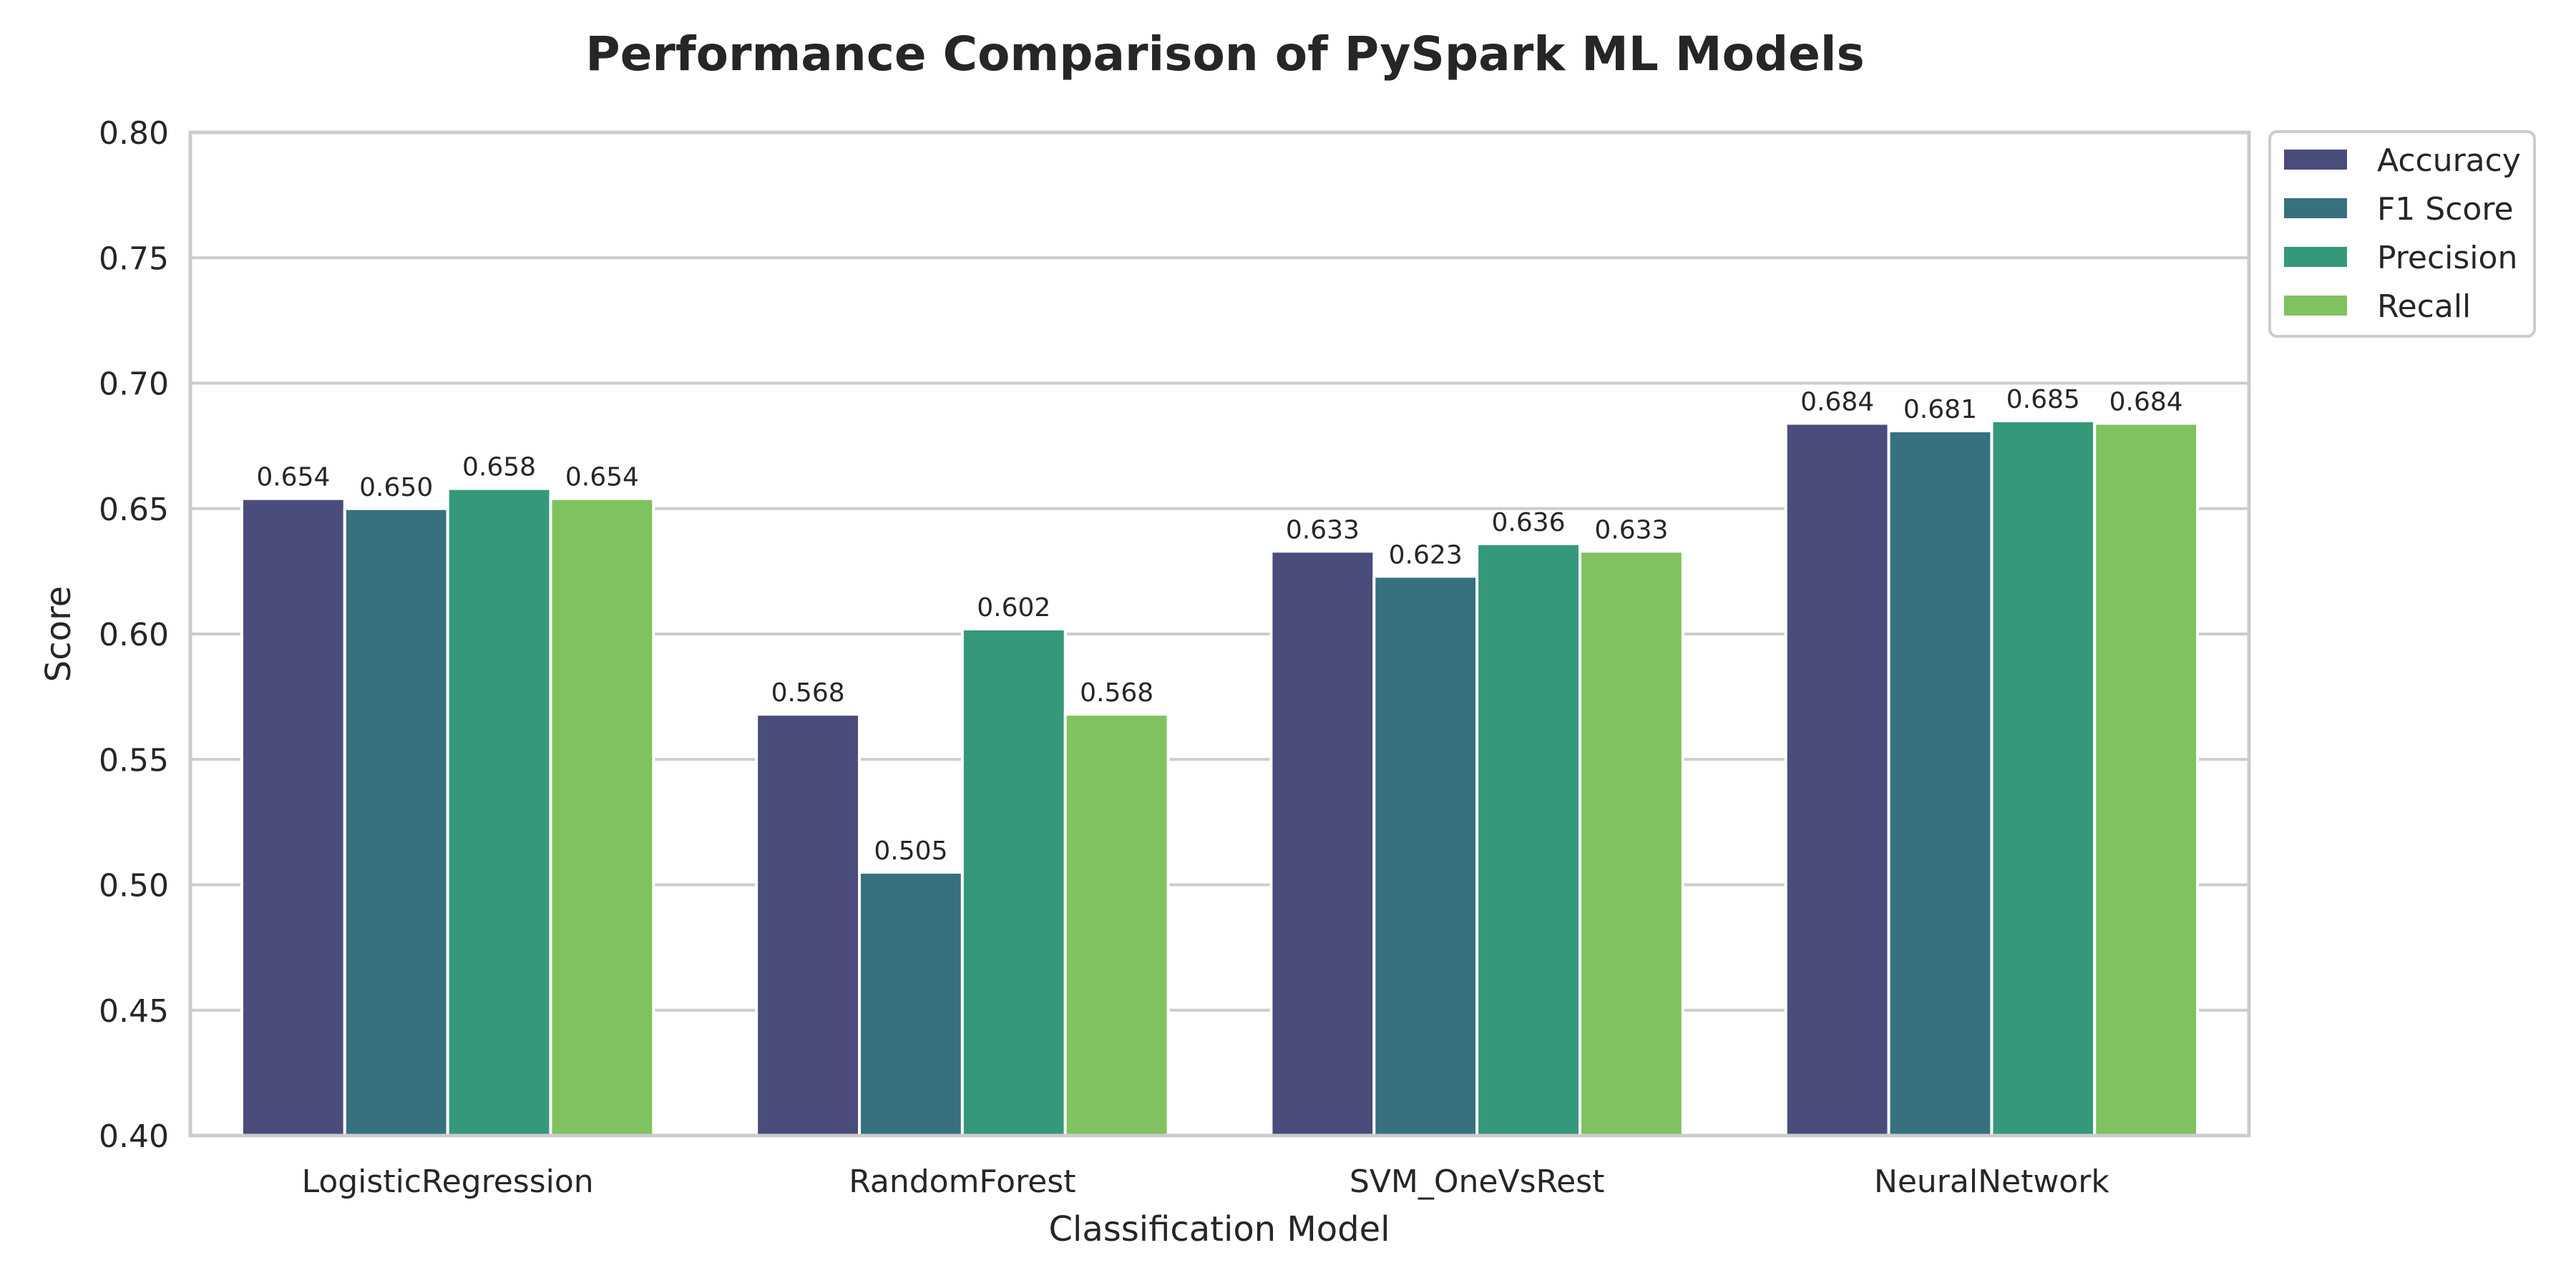  What do you see at coordinates (2445, 209) in the screenshot?
I see `legend-label: F1 Score` at bounding box center [2445, 209].